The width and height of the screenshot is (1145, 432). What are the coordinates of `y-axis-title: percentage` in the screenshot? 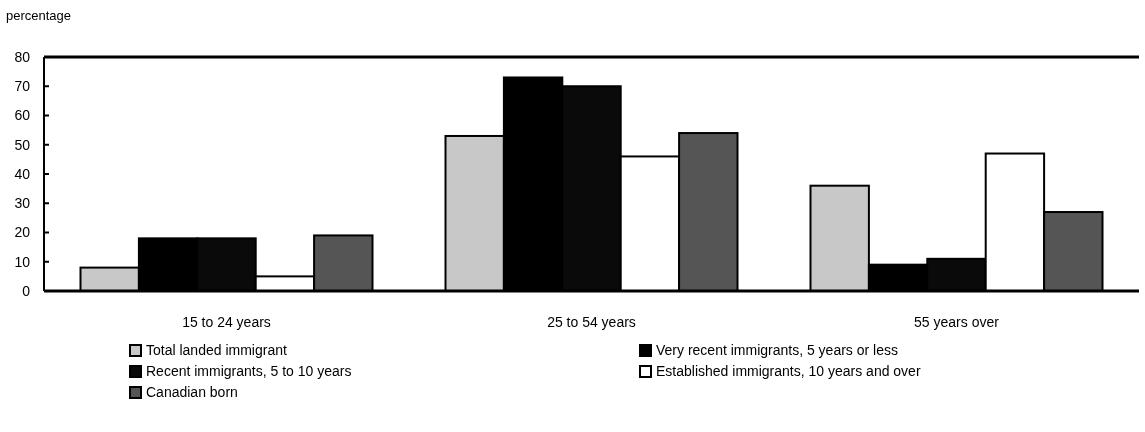 It's located at (39, 15).